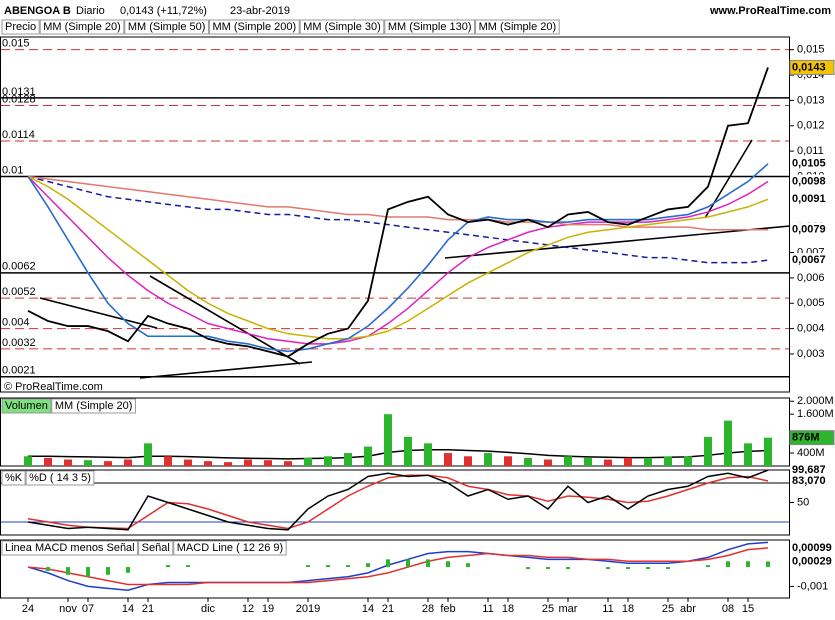 The height and width of the screenshot is (620, 835). I want to click on y-tick-label: 0,004, so click(811, 329).